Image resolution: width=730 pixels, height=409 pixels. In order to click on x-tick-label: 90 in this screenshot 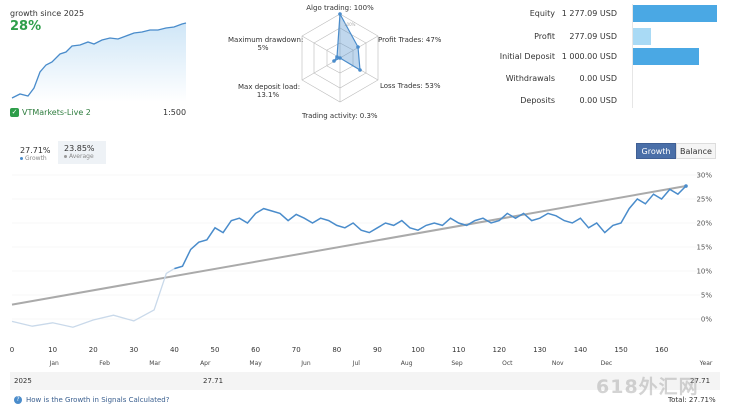, I will do `click(377, 350)`.